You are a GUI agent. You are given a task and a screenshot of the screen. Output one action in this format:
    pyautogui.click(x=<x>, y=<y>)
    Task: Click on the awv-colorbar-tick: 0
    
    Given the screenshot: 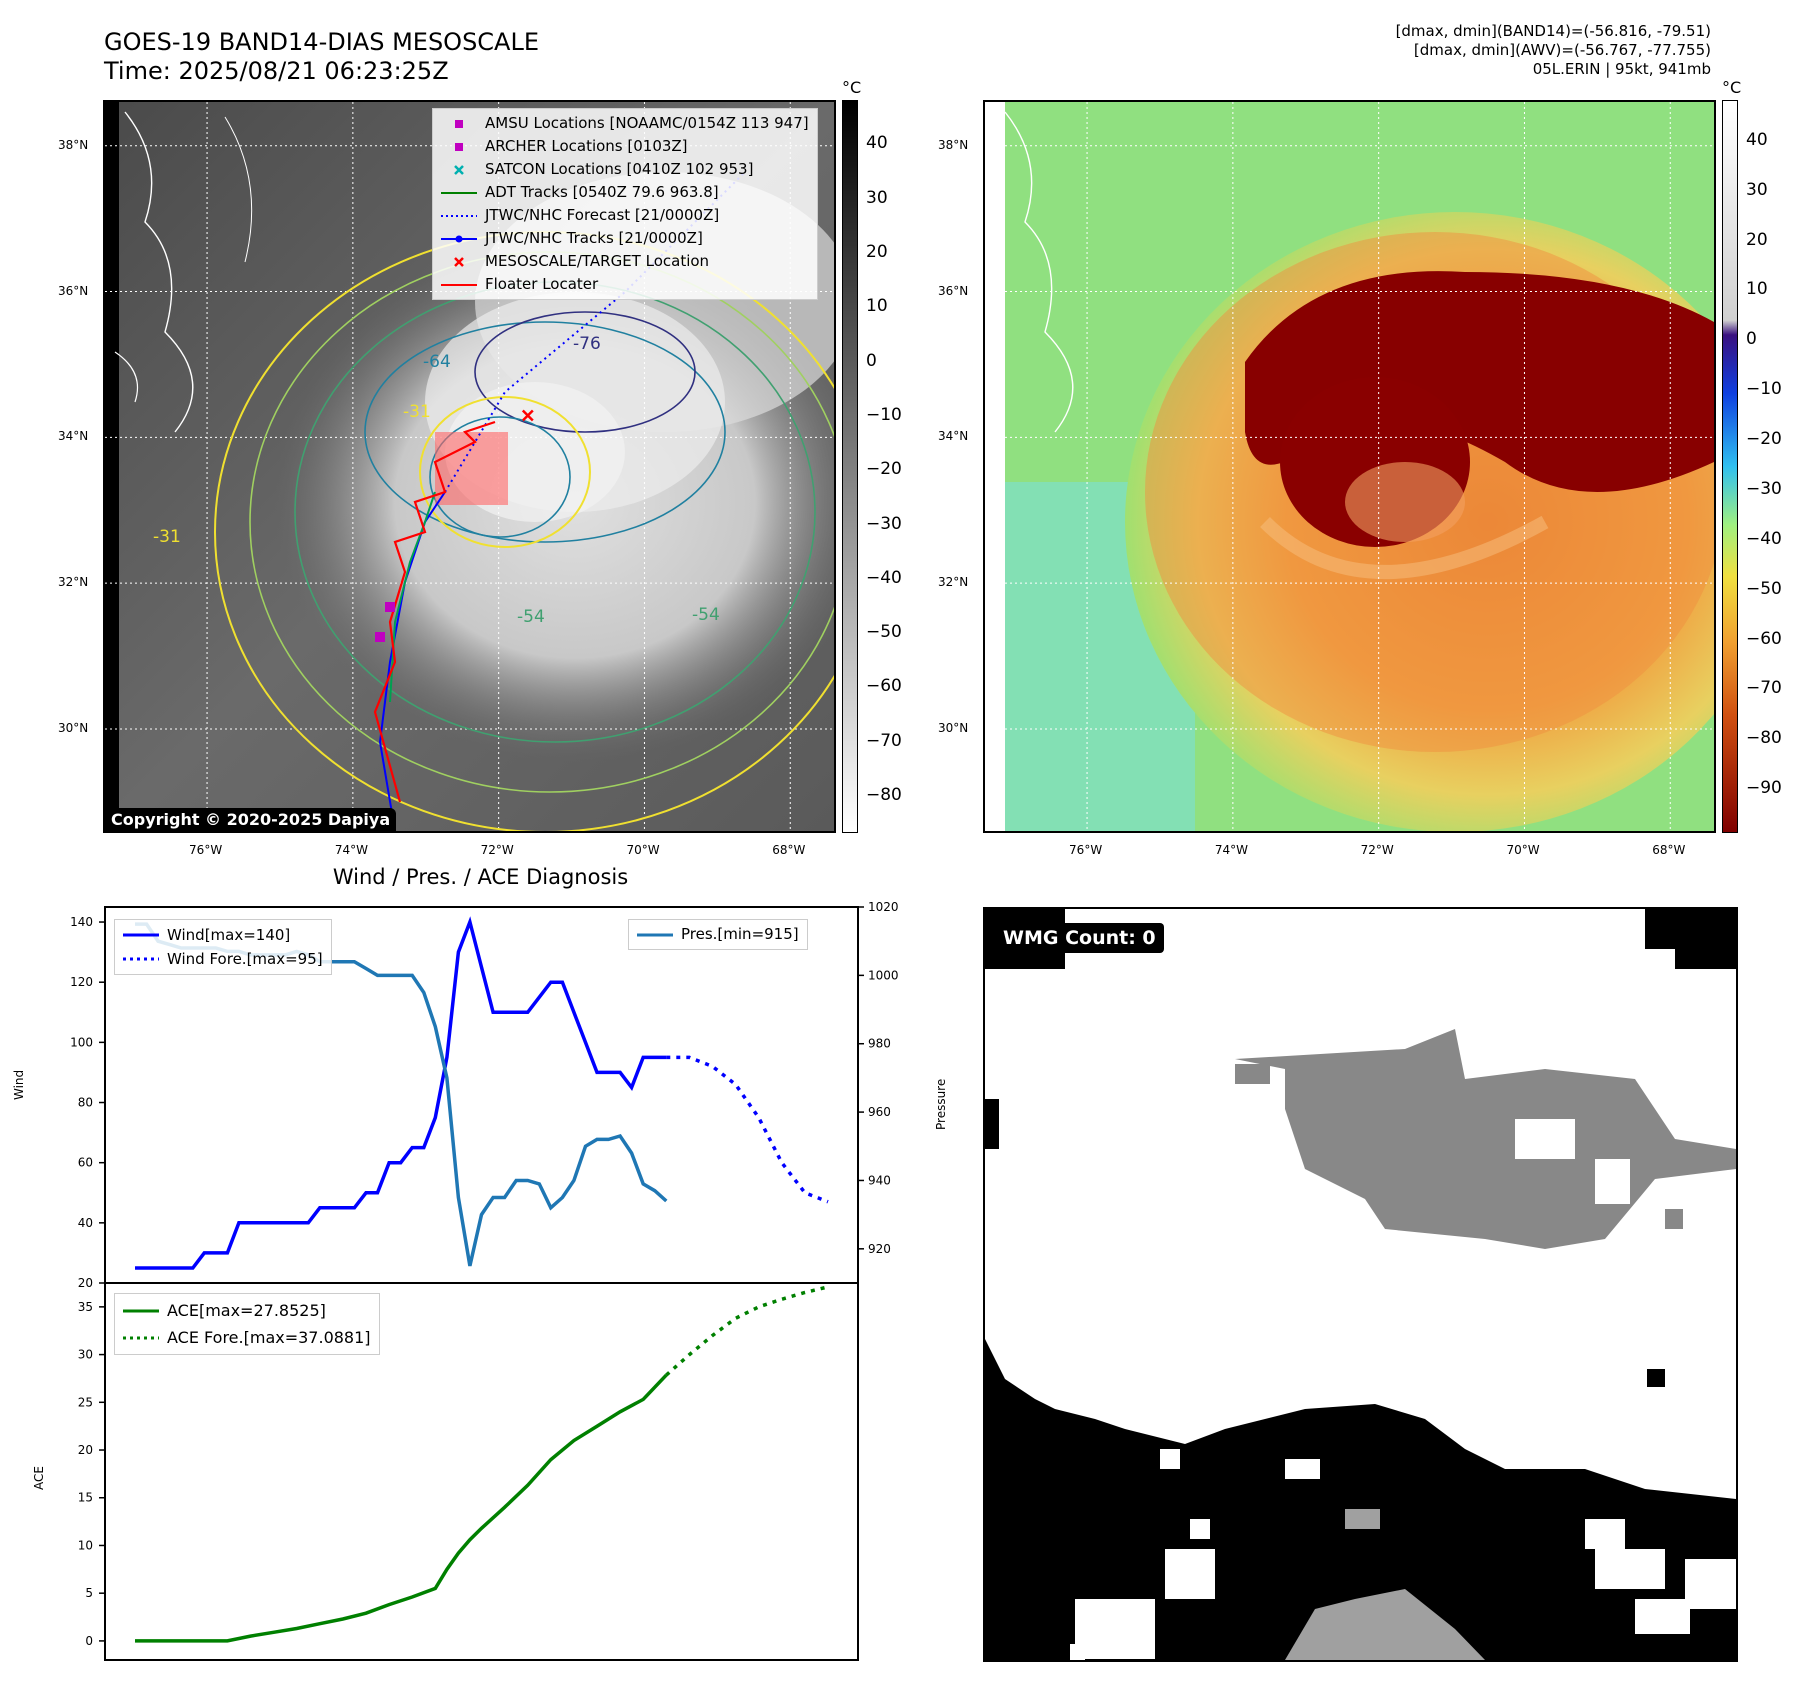 What is the action you would take?
    pyautogui.click(x=1751, y=339)
    